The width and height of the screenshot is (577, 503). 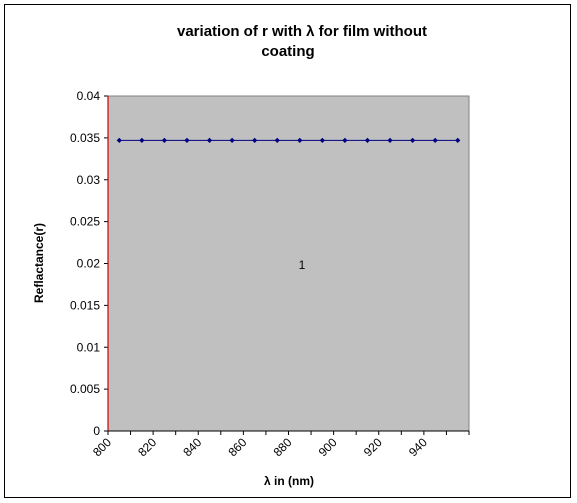 I want to click on chart-title-line-1: variation of r with λ for film without, so click(x=302, y=31).